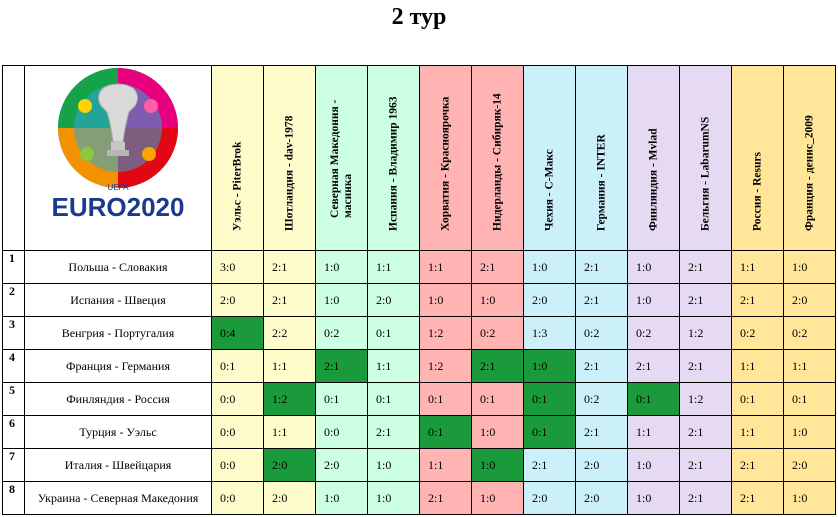  What do you see at coordinates (497, 158) in the screenshot?
I see `column-header-participant: Нидерланды - Сибиряк-14` at bounding box center [497, 158].